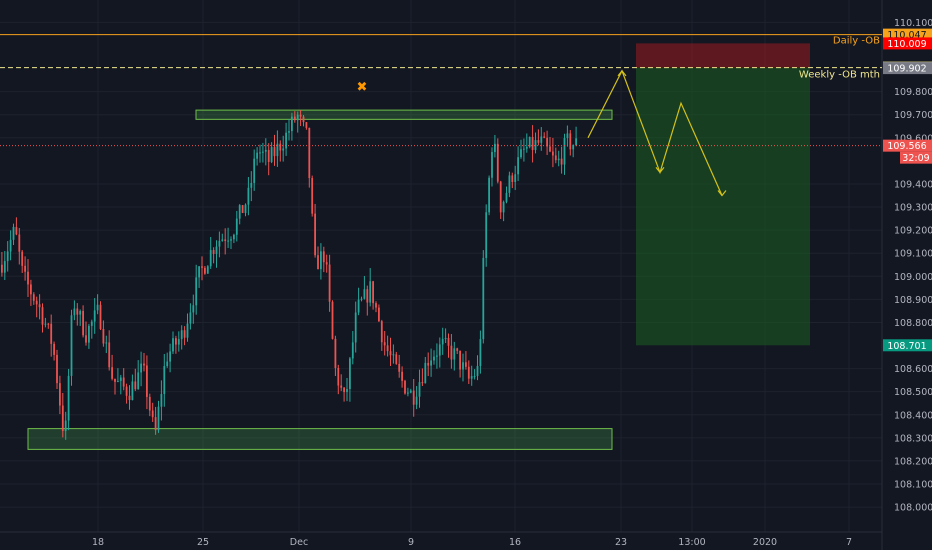 The image size is (932, 550). What do you see at coordinates (362, 87) in the screenshot?
I see `x-marker: ✖` at bounding box center [362, 87].